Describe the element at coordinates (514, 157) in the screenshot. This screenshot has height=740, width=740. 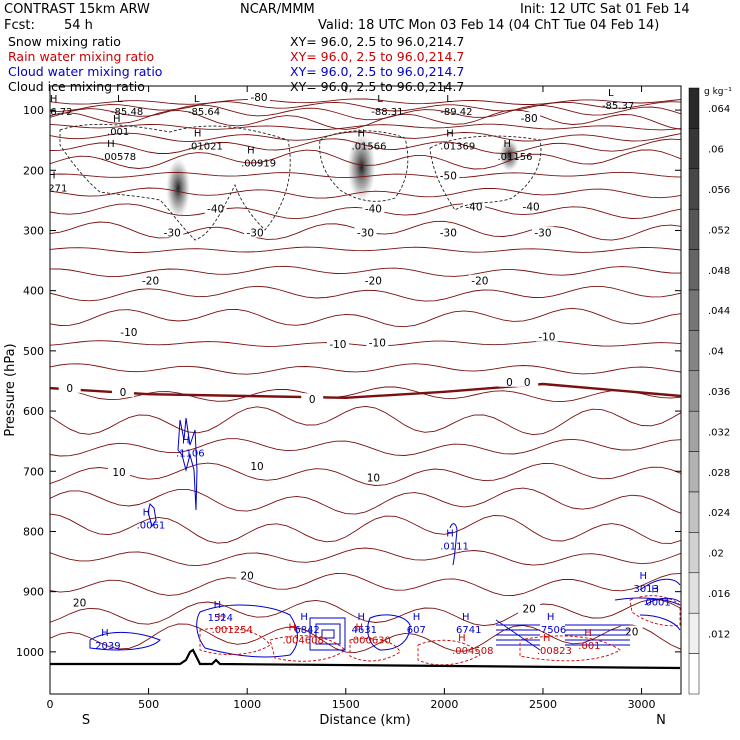
I see `maximum-value-label: .01156` at that location.